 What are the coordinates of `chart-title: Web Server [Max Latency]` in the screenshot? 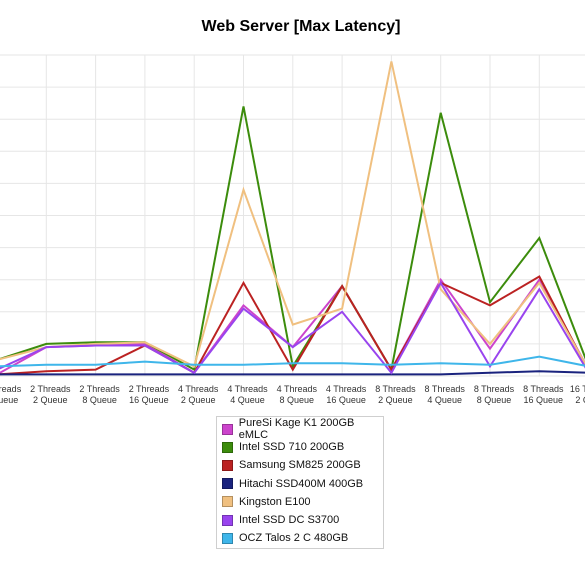 It's located at (301, 26).